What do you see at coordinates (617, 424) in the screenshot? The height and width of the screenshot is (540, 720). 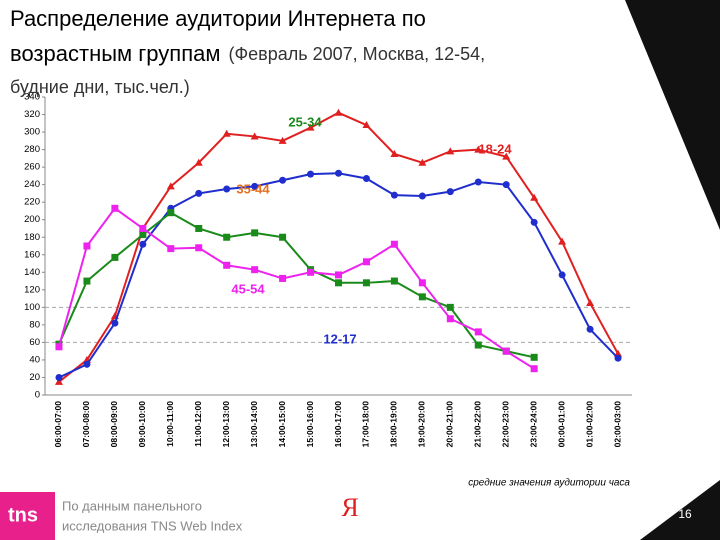 I see `x-tick-label: 02:00-03:00` at bounding box center [617, 424].